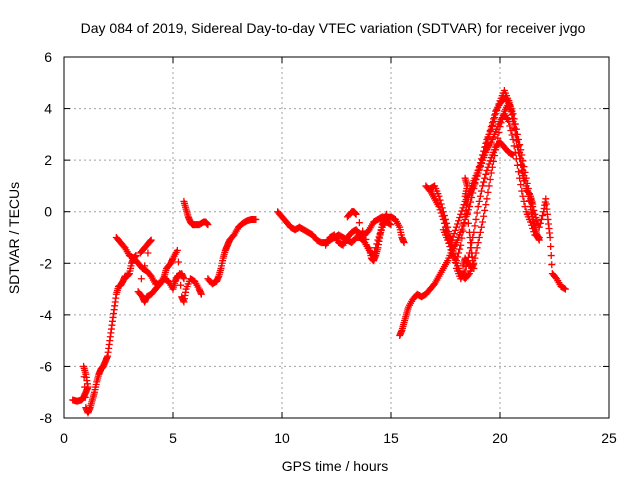  What do you see at coordinates (282, 438) in the screenshot?
I see `x-tick-label: 10` at bounding box center [282, 438].